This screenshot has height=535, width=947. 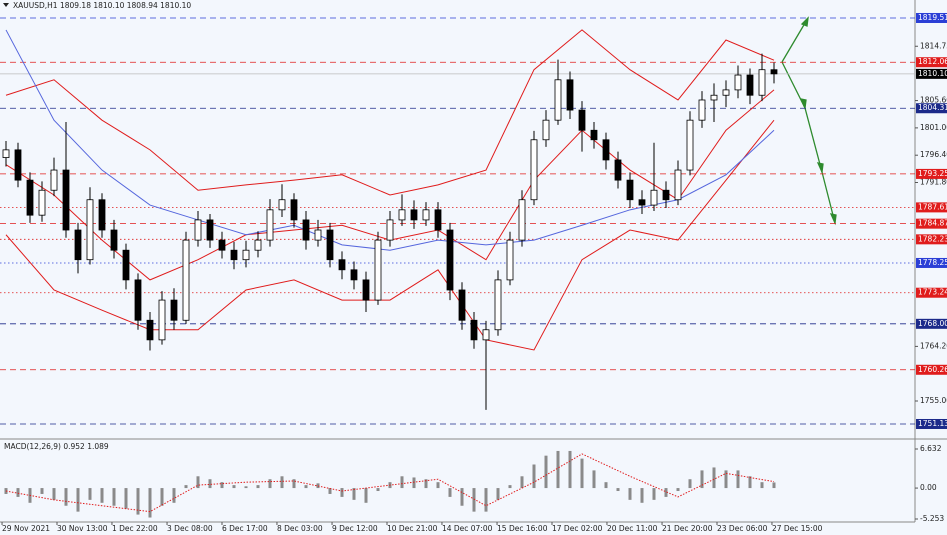 What do you see at coordinates (300, 528) in the screenshot?
I see `x-tick-label: 8 Dec 03:00` at bounding box center [300, 528].